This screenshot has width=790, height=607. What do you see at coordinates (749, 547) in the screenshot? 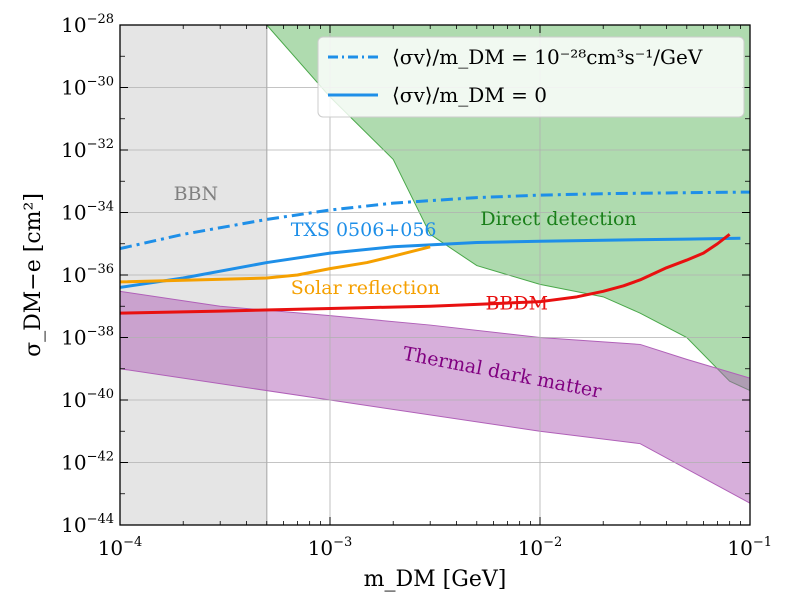
I see `x-tick-label: 10⁻¹` at bounding box center [749, 547].